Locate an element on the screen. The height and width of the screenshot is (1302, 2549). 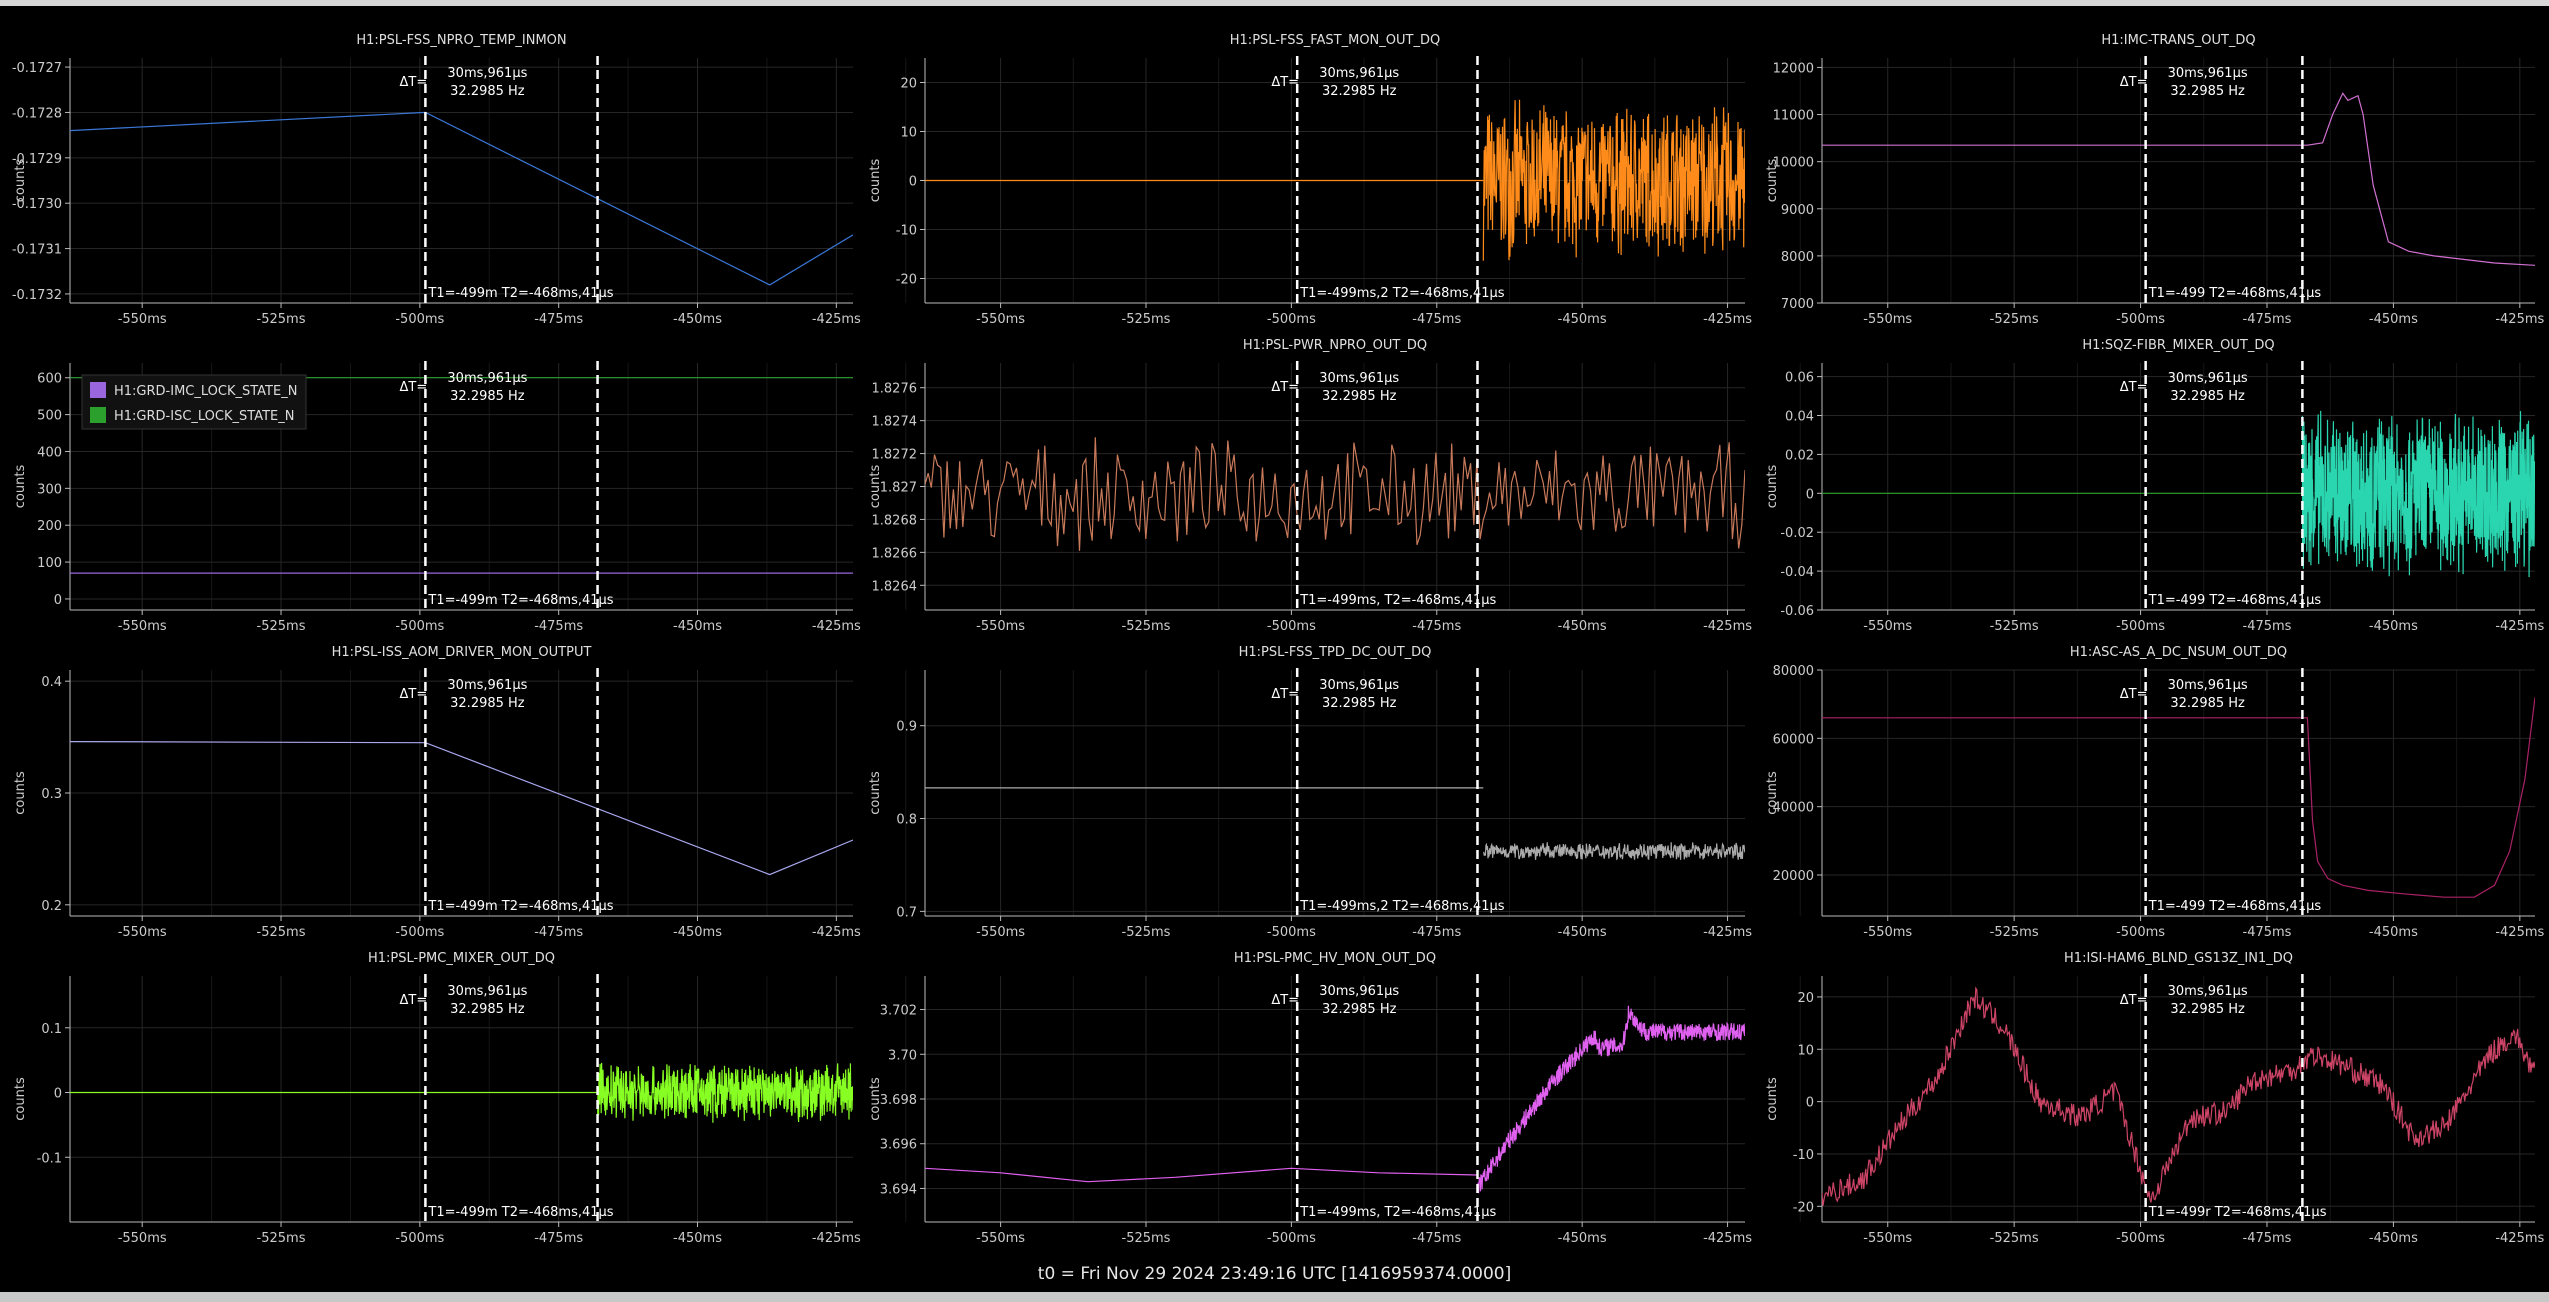
y-tick-label: 0.1 is located at coordinates (51, 1029).